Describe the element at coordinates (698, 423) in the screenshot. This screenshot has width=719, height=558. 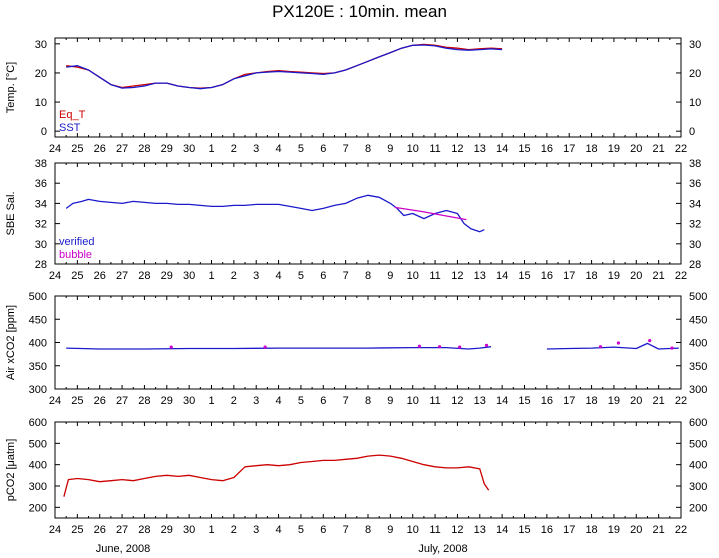
I see `y-tick-label-right: 600` at that location.